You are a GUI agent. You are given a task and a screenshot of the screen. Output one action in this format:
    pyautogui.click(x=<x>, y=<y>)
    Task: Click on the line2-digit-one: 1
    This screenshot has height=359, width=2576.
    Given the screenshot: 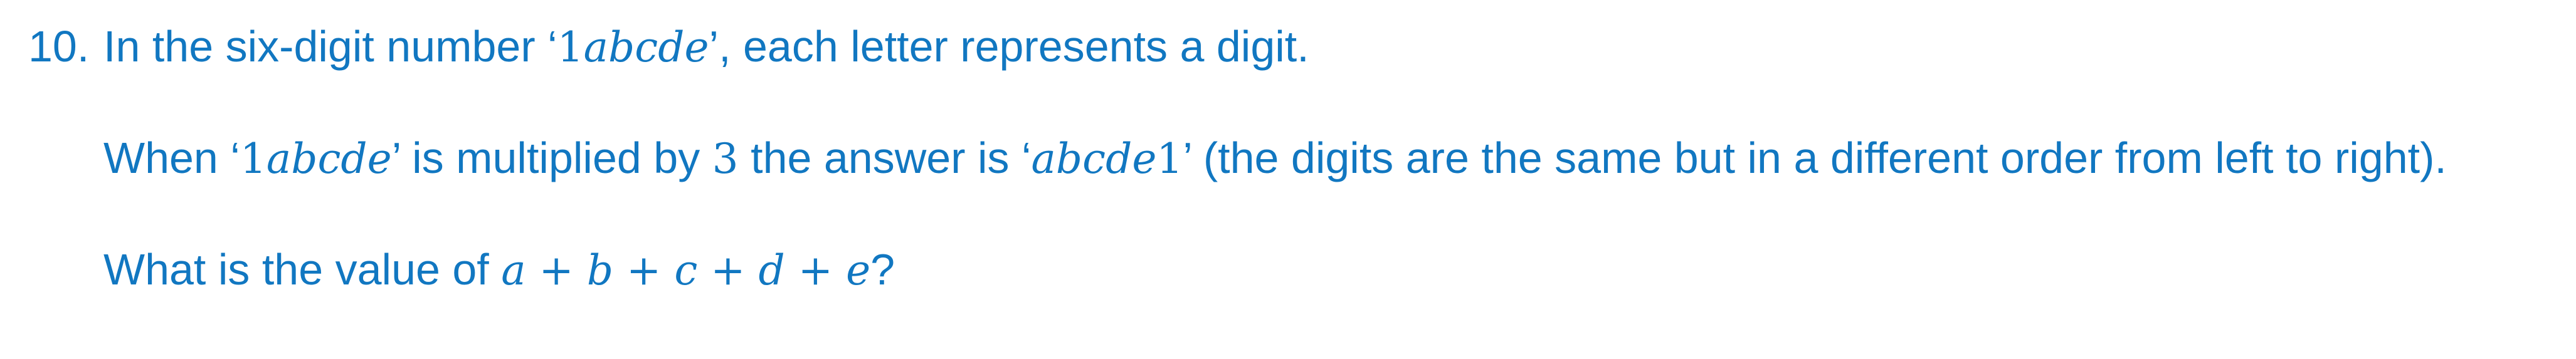 What is the action you would take?
    pyautogui.click(x=253, y=159)
    